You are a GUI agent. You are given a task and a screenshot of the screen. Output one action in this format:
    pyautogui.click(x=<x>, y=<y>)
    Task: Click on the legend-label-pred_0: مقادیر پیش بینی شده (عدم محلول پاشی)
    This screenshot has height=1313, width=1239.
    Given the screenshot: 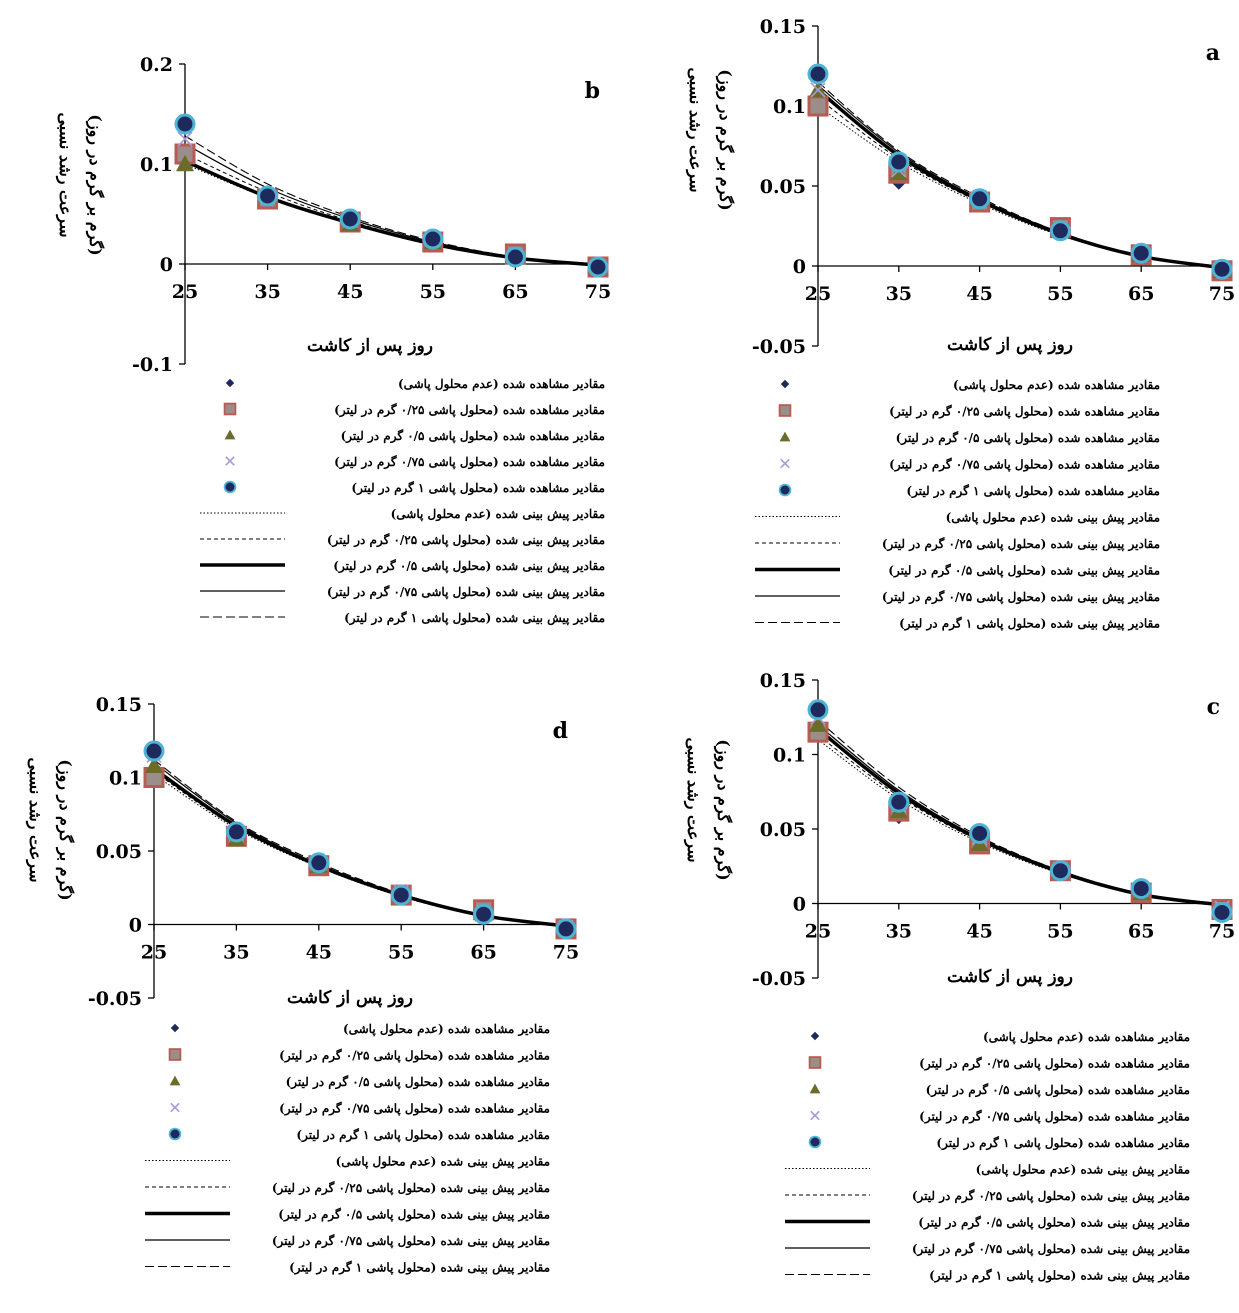 What is the action you would take?
    pyautogui.click(x=443, y=1162)
    